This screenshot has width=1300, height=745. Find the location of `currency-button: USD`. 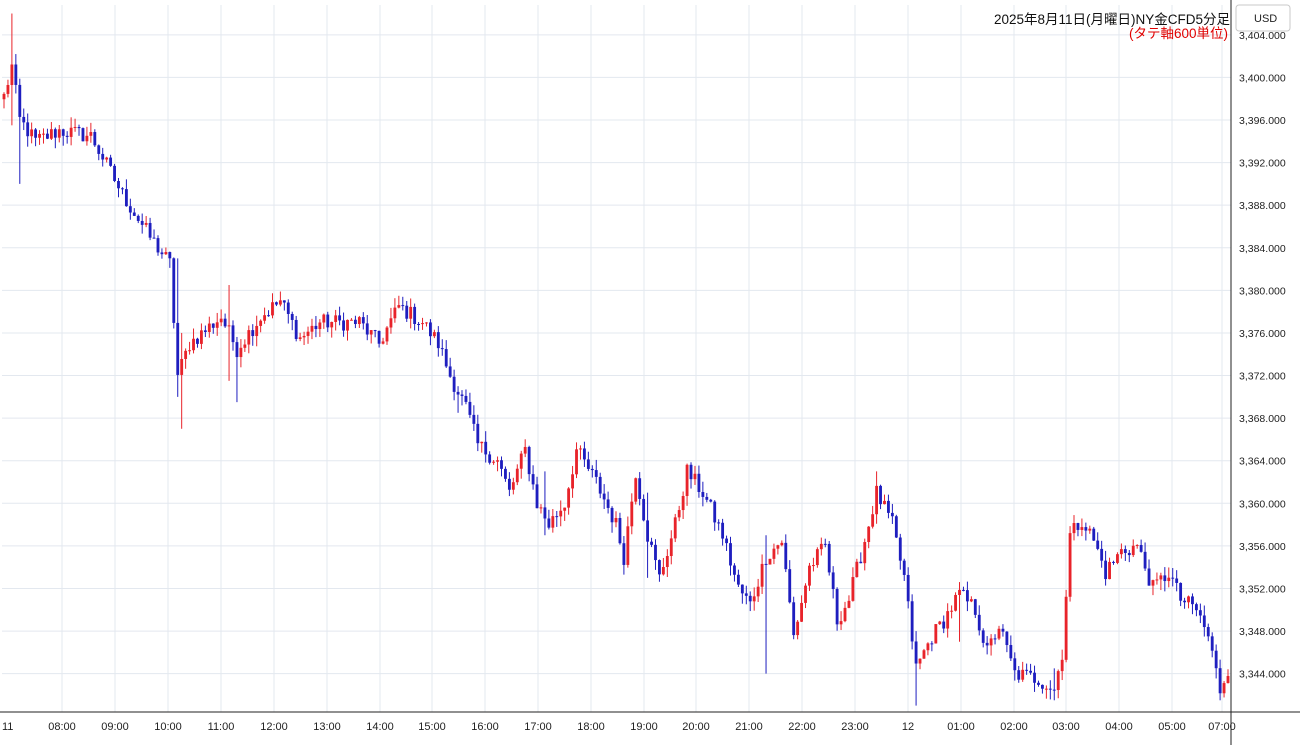

currency-button: USD is located at coordinates (1263, 18).